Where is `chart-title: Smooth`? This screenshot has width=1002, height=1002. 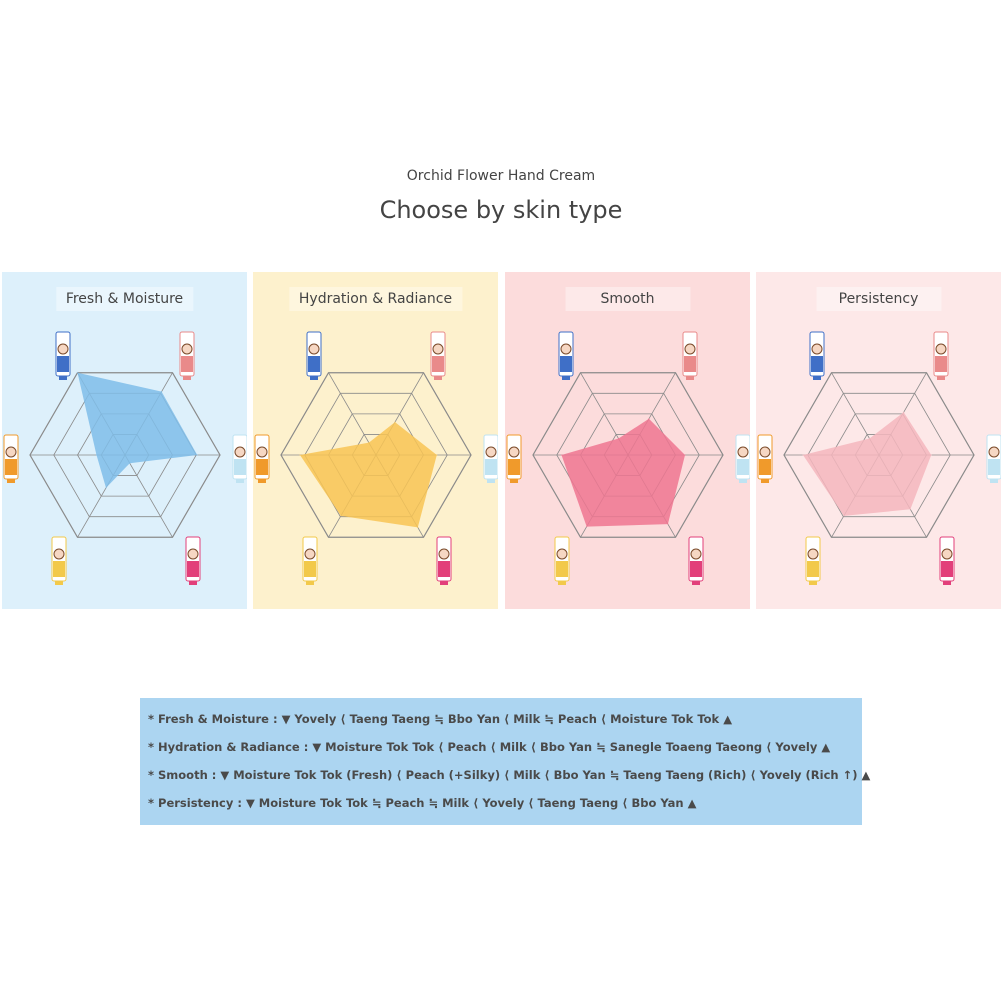
chart-title: Smooth is located at coordinates (627, 299).